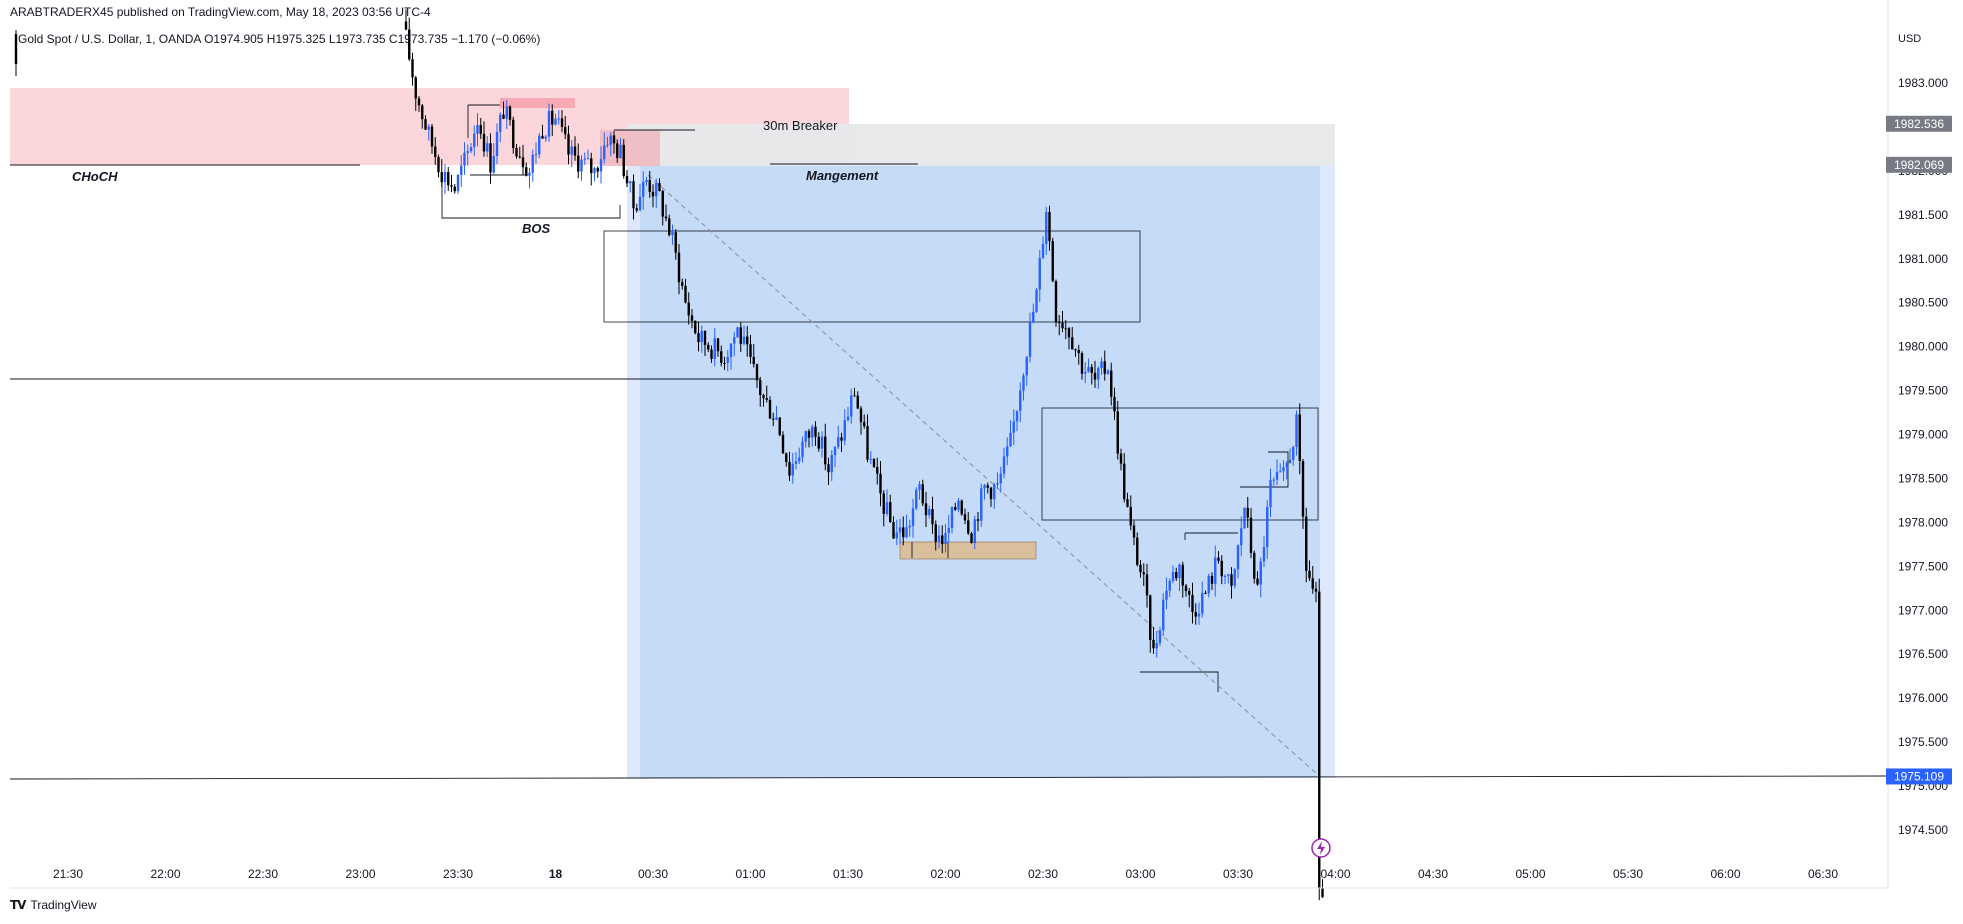 The width and height of the screenshot is (1963, 924). I want to click on time-tick-label: 04:30, so click(1433, 874).